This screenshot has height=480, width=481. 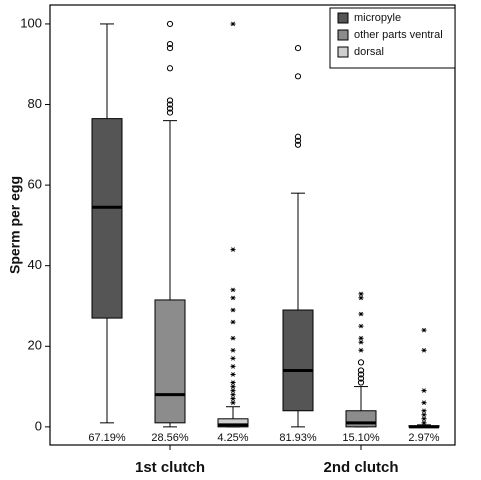 What do you see at coordinates (170, 438) in the screenshot?
I see `percent-label: 28.56%` at bounding box center [170, 438].